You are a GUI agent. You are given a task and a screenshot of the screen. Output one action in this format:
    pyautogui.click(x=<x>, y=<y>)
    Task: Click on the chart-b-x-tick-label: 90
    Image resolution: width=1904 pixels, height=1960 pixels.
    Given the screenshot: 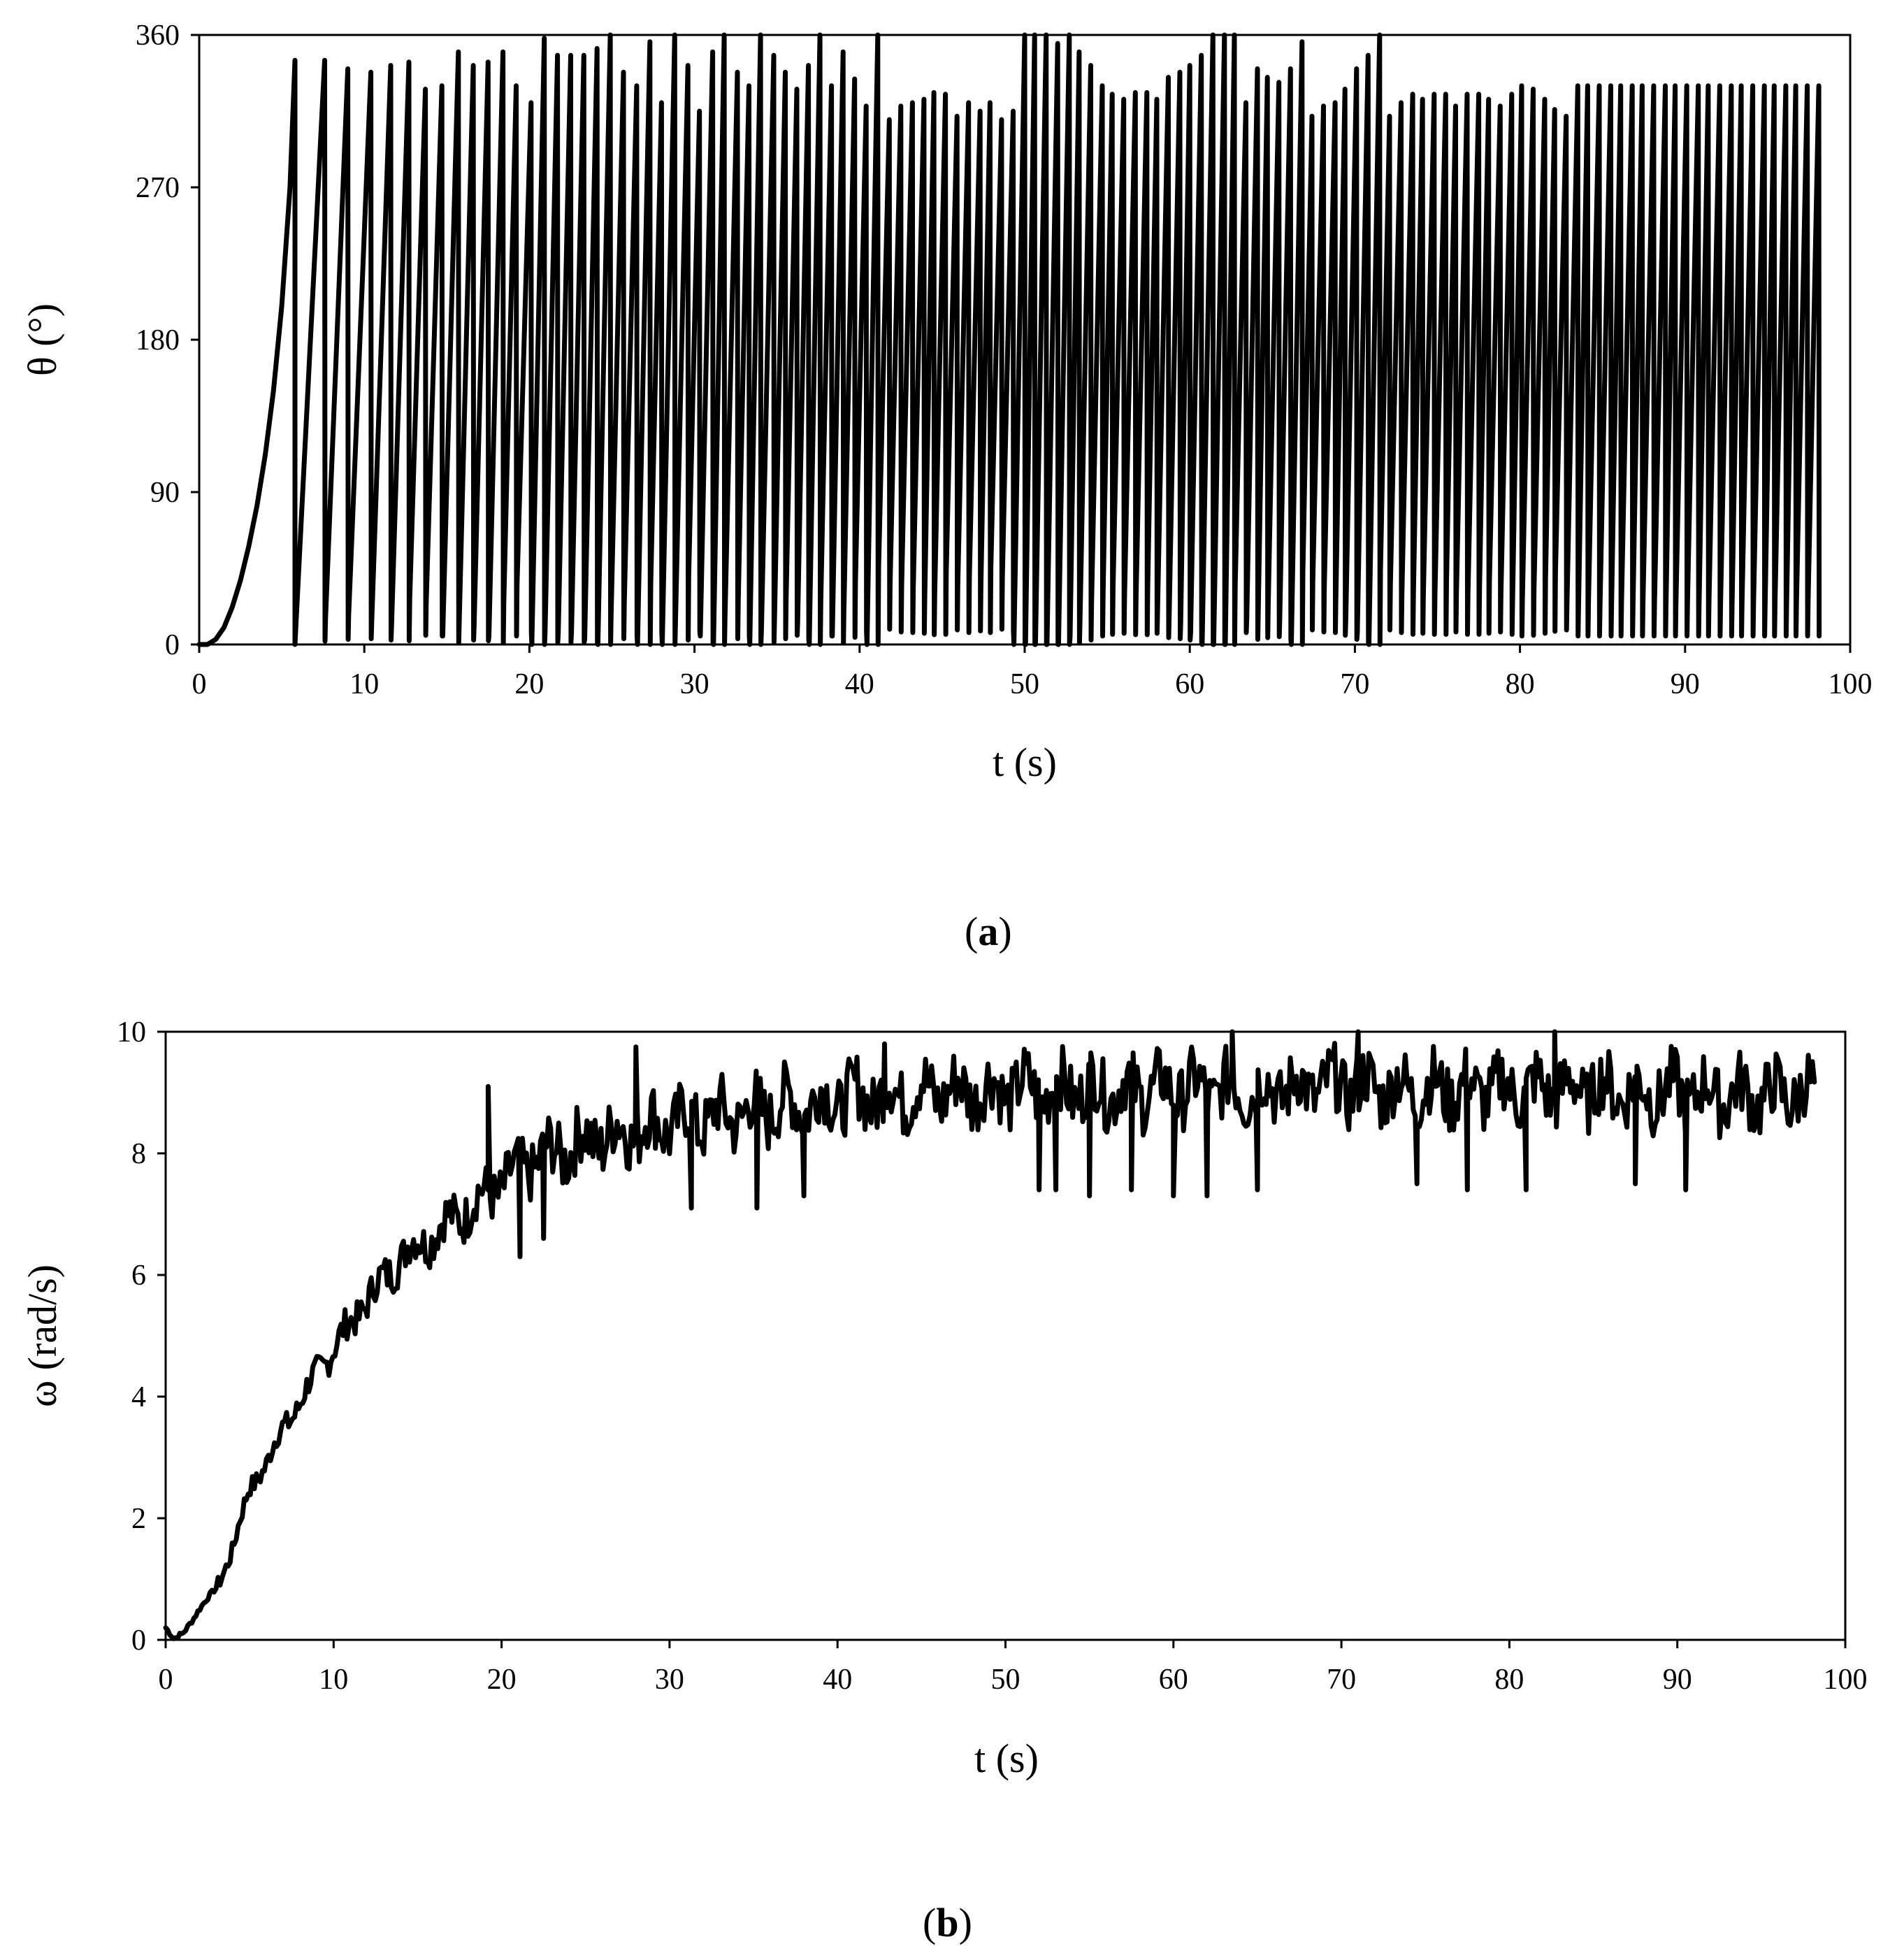 What is the action you would take?
    pyautogui.click(x=1677, y=1680)
    